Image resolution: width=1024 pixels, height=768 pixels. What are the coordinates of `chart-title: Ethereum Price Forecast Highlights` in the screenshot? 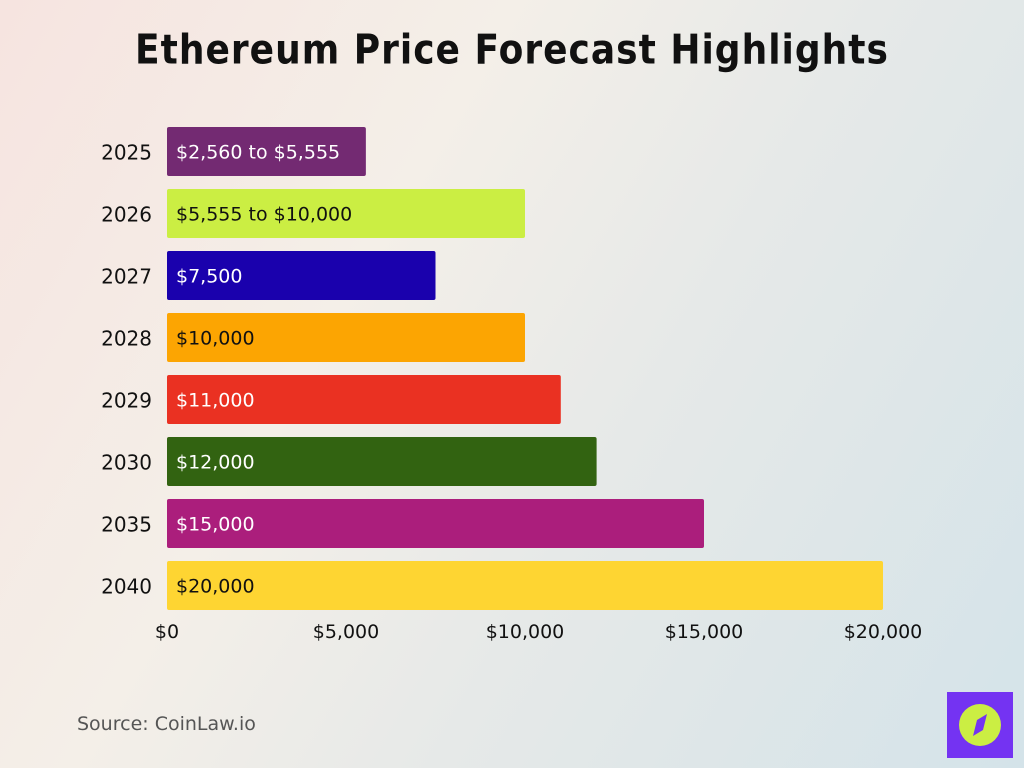 It's located at (512, 50).